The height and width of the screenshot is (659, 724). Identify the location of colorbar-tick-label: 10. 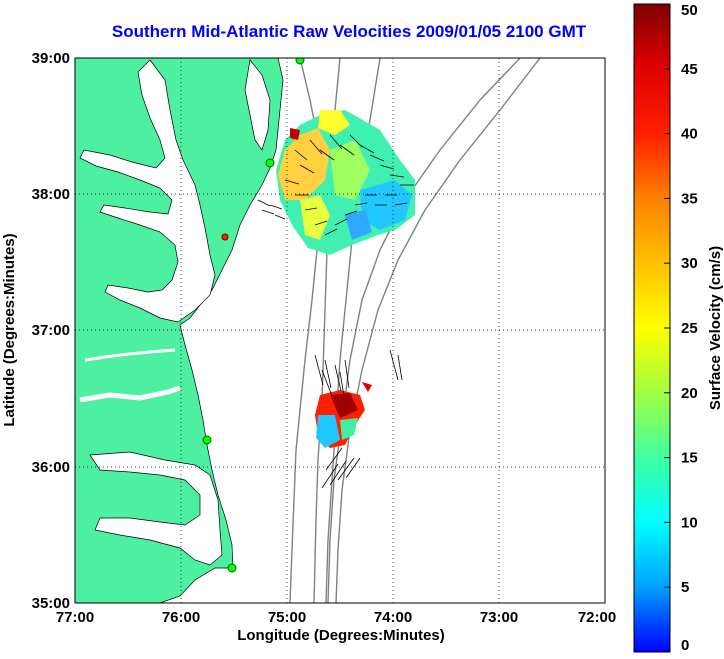
(689, 522).